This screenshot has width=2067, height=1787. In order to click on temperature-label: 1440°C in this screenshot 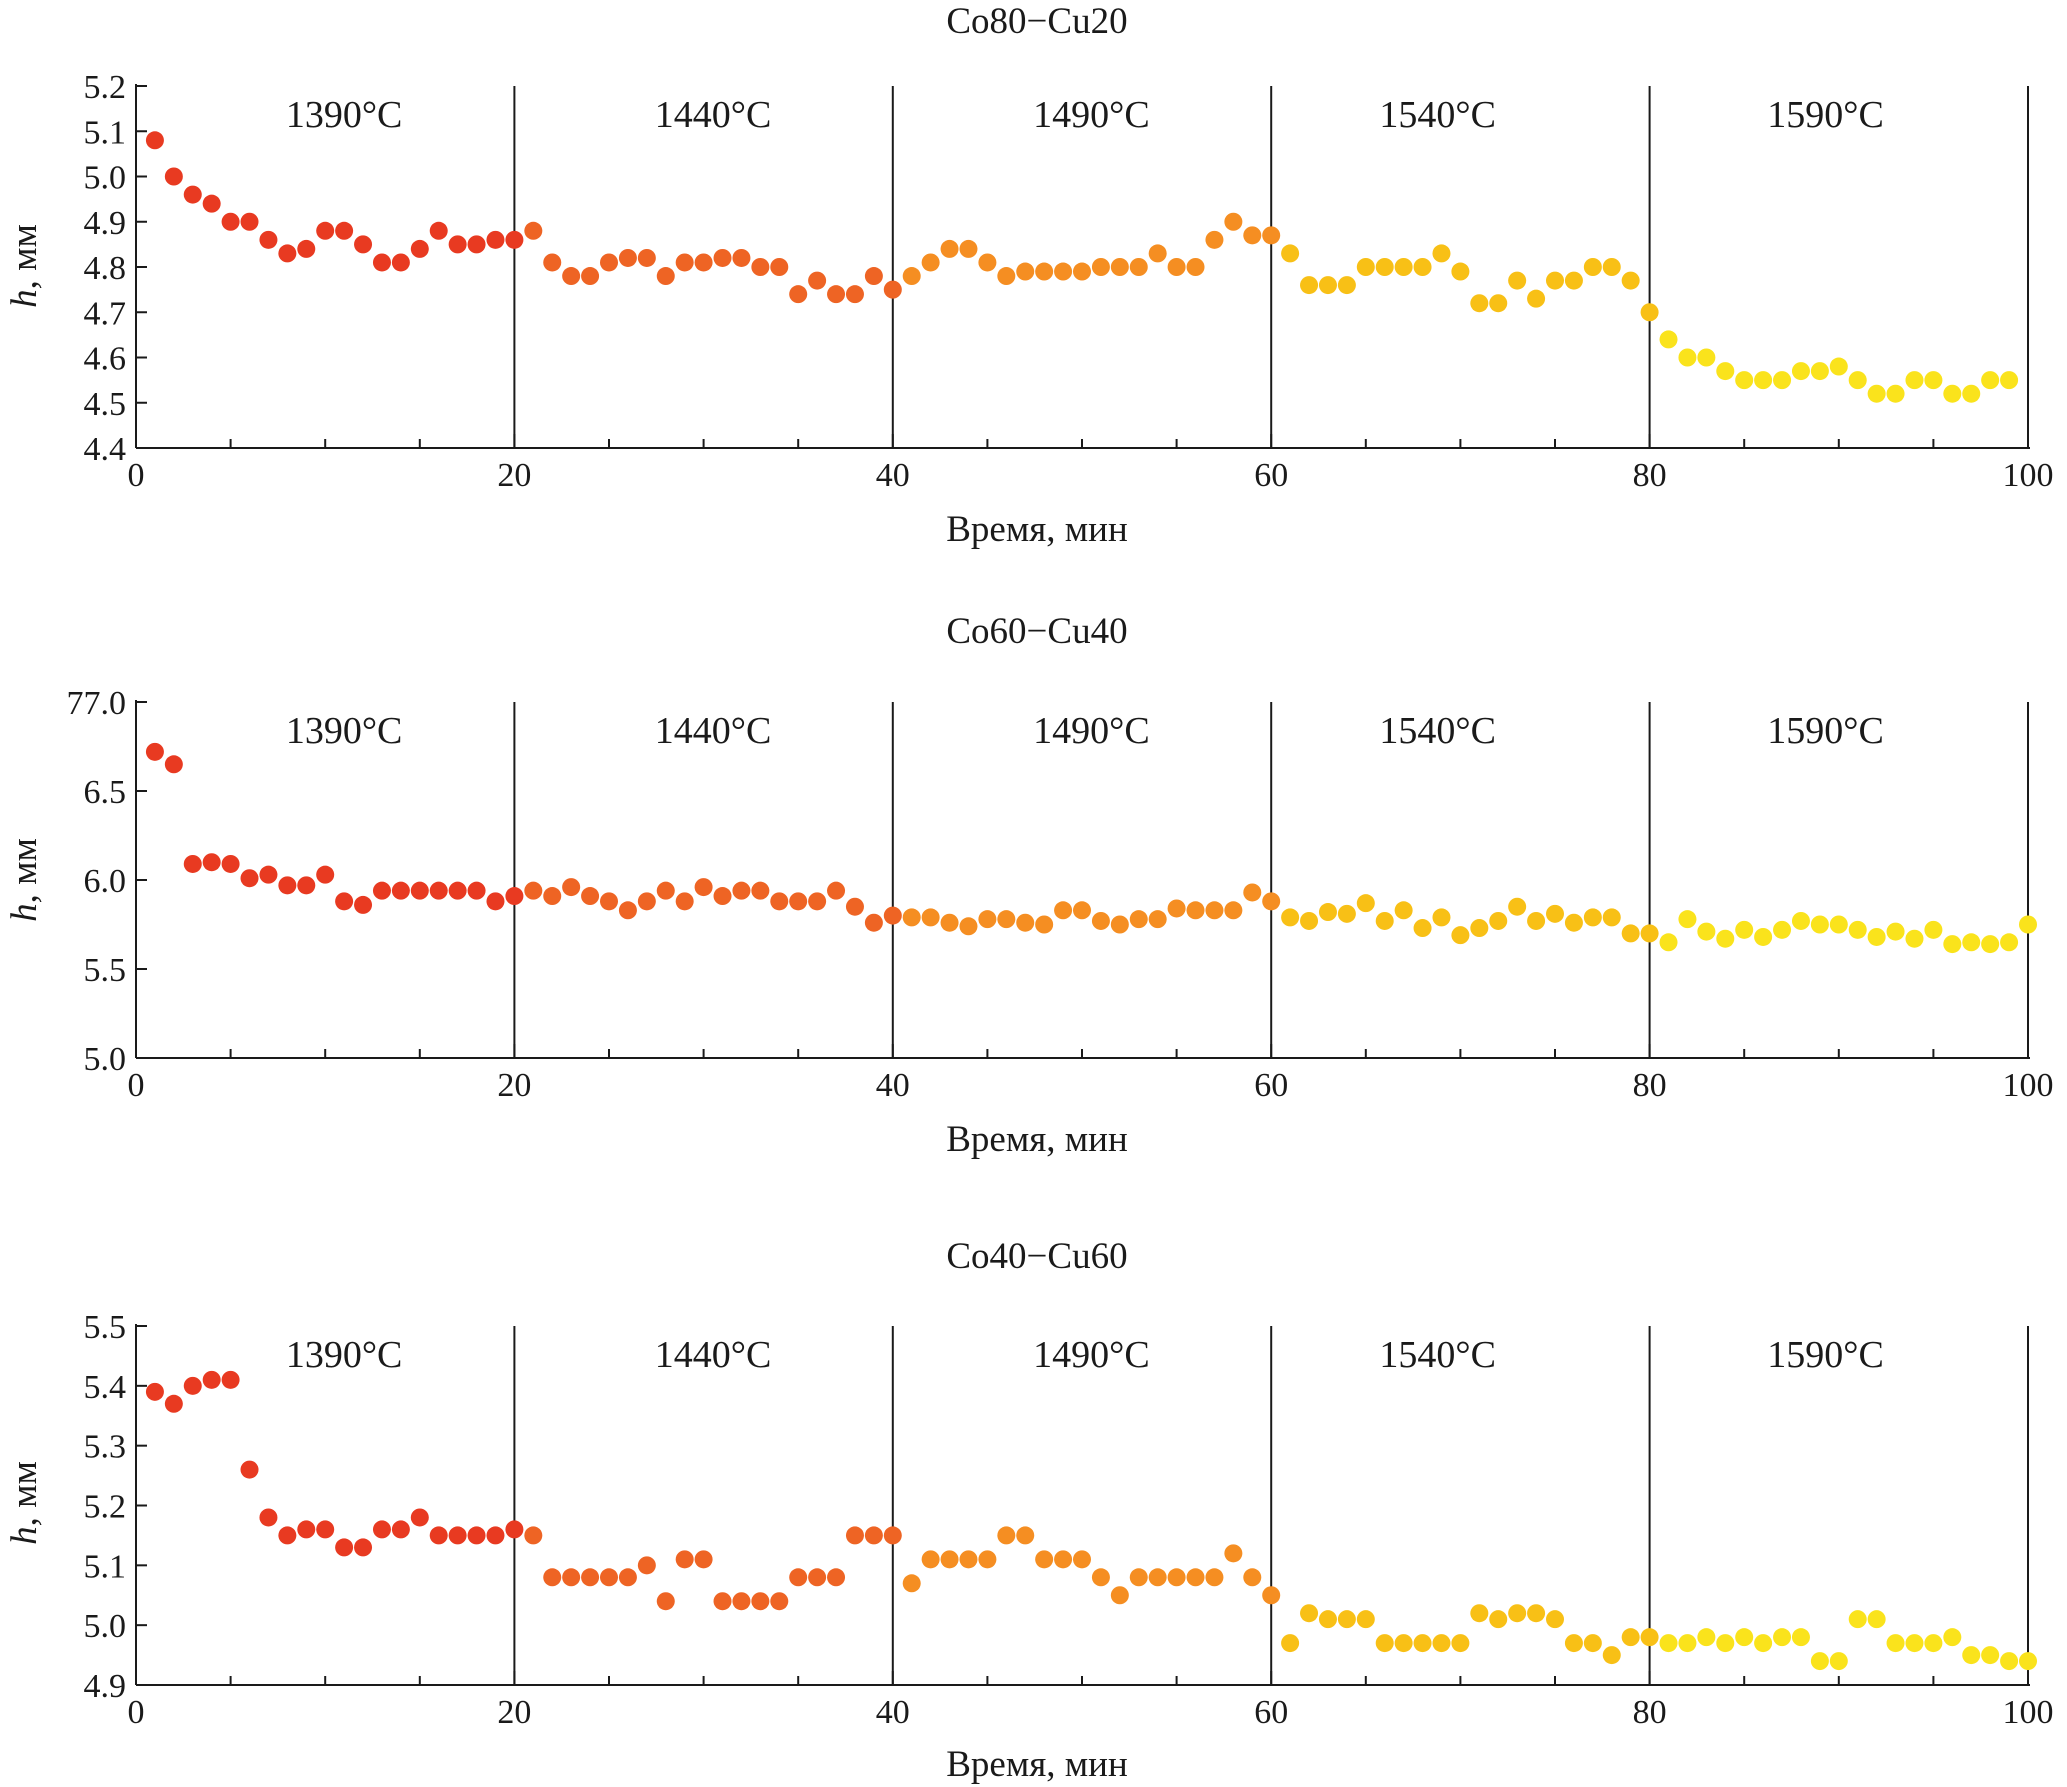, I will do `click(713, 115)`.